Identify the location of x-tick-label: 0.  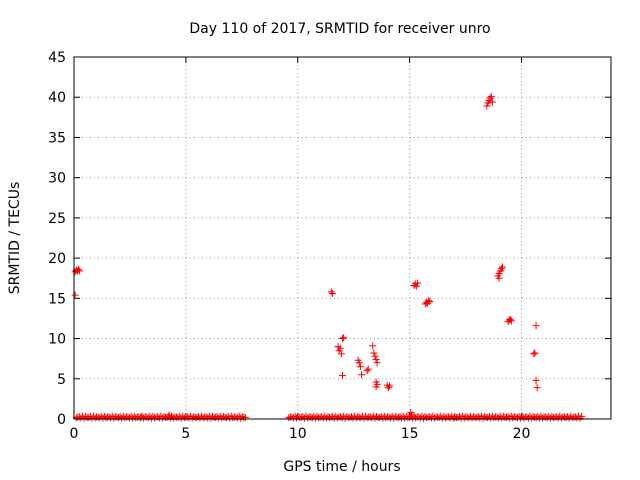
(74, 434).